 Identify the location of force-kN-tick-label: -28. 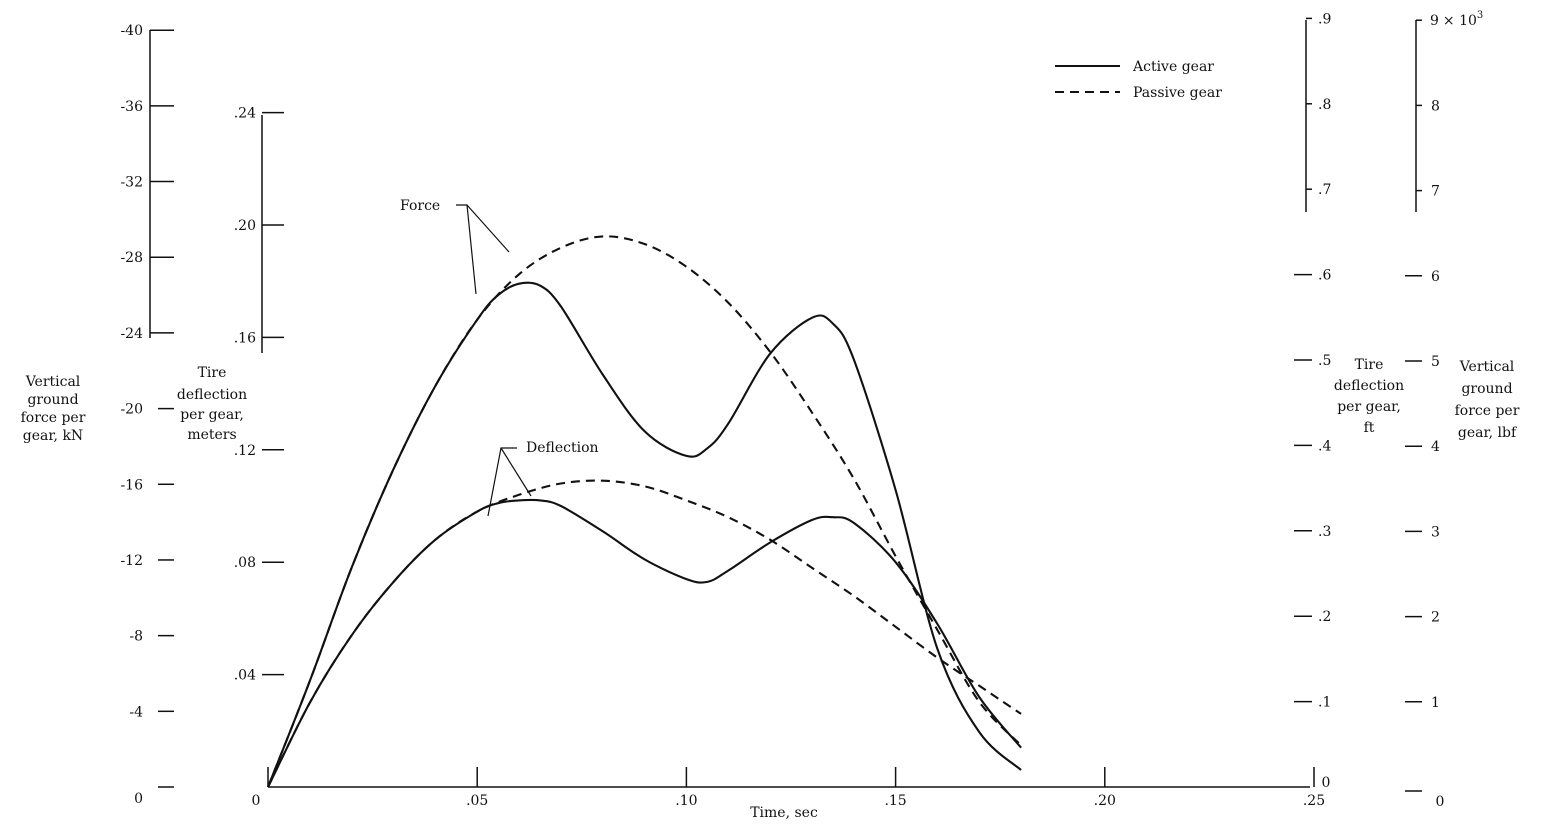
(131, 258).